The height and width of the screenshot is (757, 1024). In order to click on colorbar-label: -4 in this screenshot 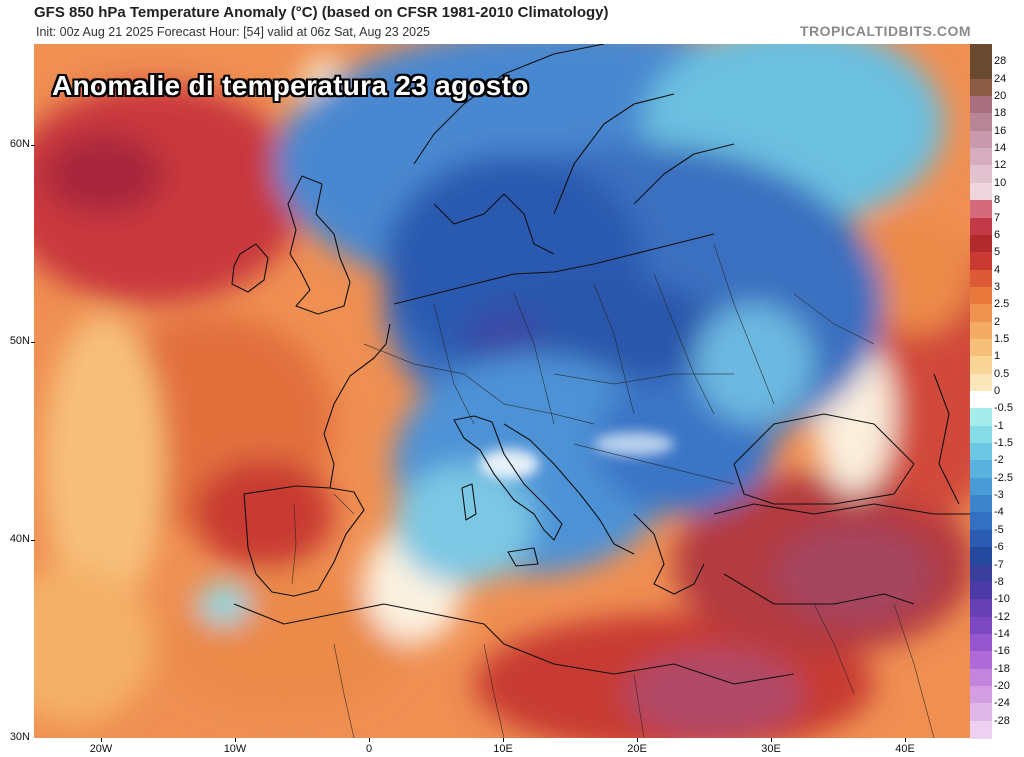, I will do `click(999, 512)`.